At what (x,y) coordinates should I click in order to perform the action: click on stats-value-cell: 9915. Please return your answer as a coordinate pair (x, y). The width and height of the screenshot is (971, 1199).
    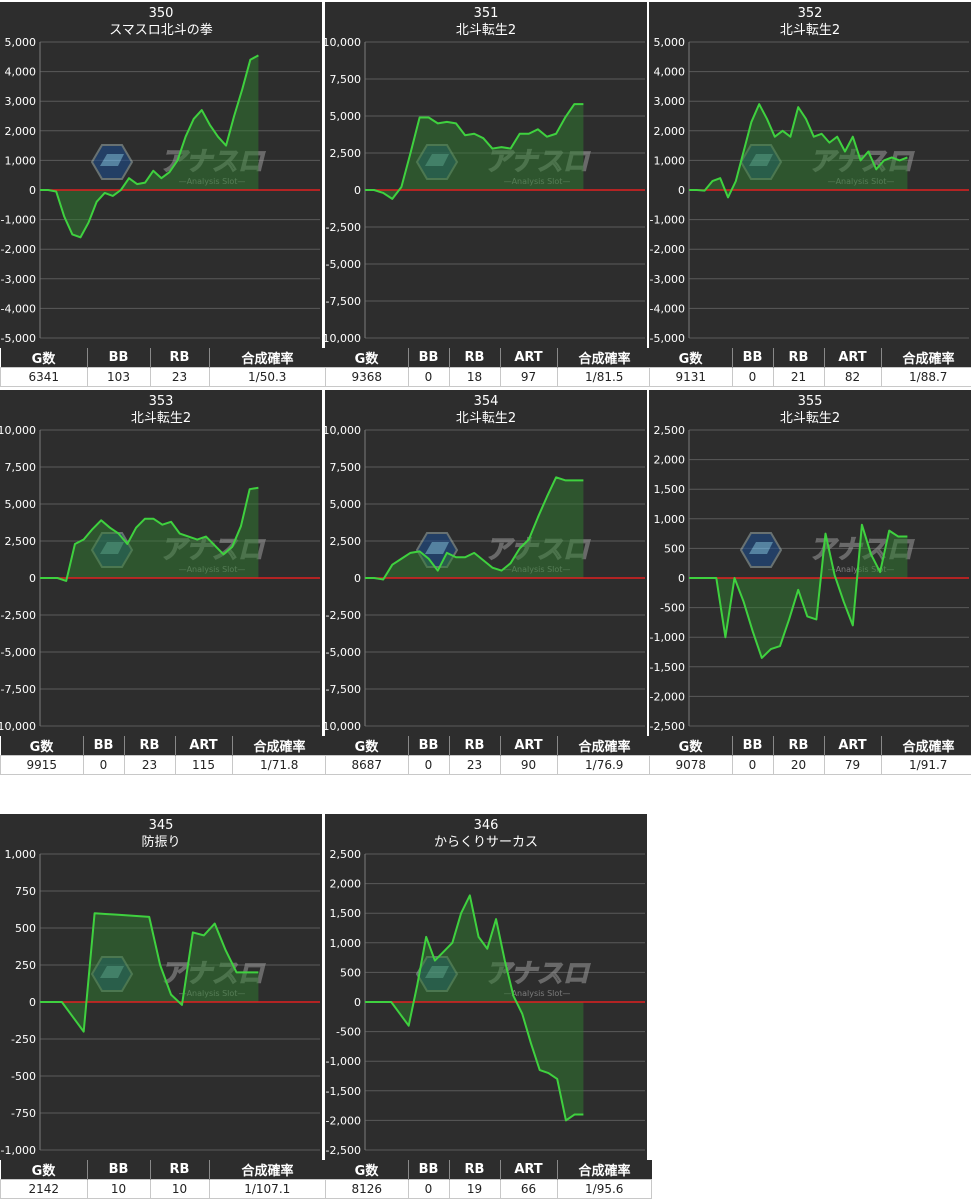
    Looking at the image, I should click on (42, 765).